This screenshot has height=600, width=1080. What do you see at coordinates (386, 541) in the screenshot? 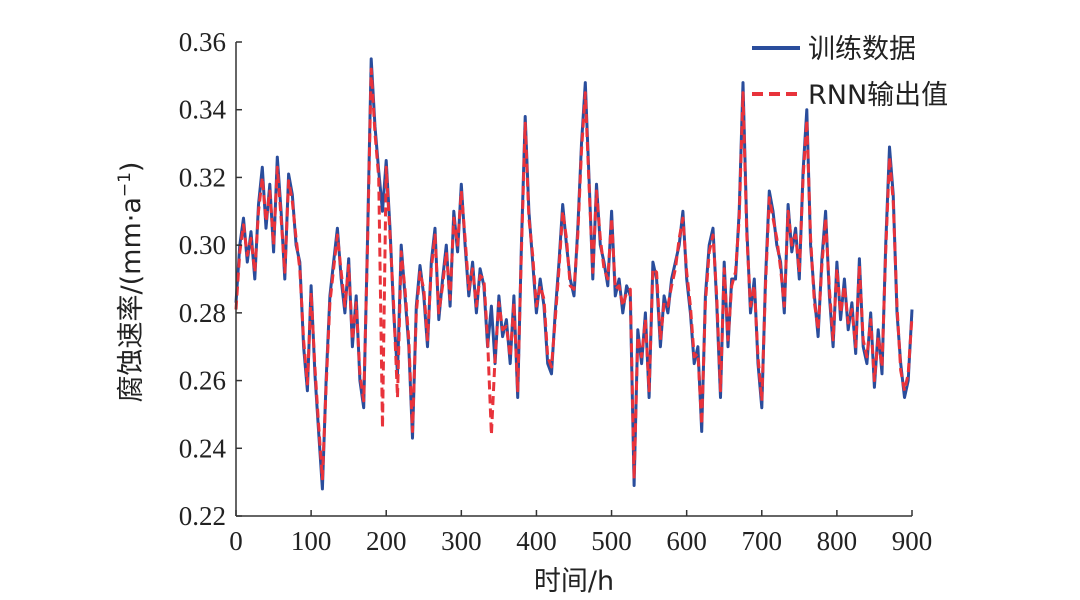
I see `x-tick-label: 200` at bounding box center [386, 541].